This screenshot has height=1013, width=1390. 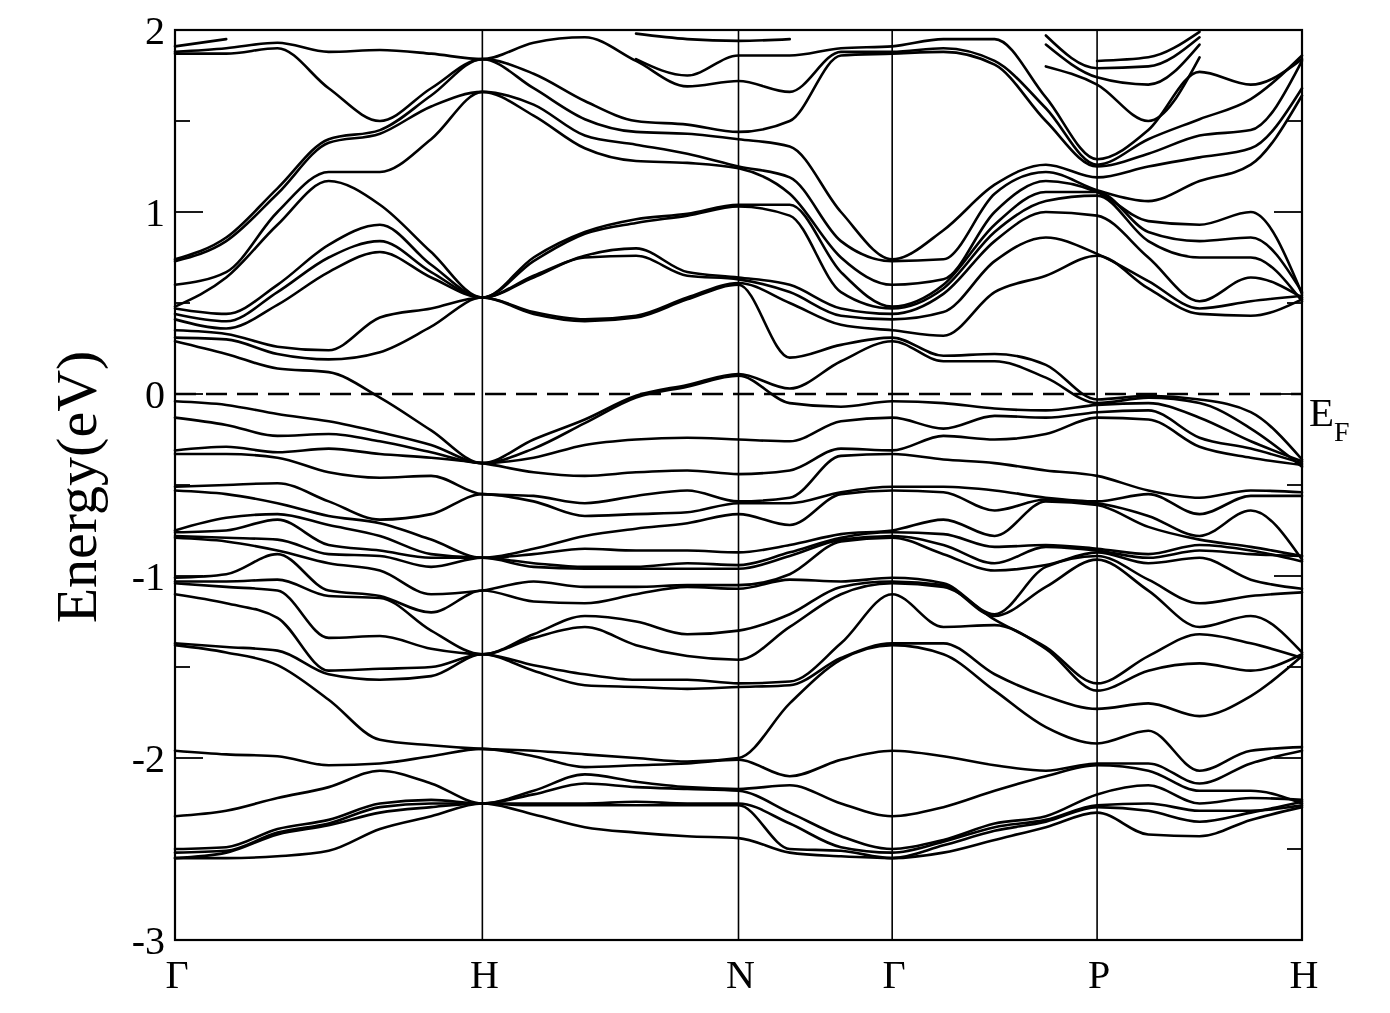 What do you see at coordinates (155, 394) in the screenshot?
I see `y-tick-label: 0` at bounding box center [155, 394].